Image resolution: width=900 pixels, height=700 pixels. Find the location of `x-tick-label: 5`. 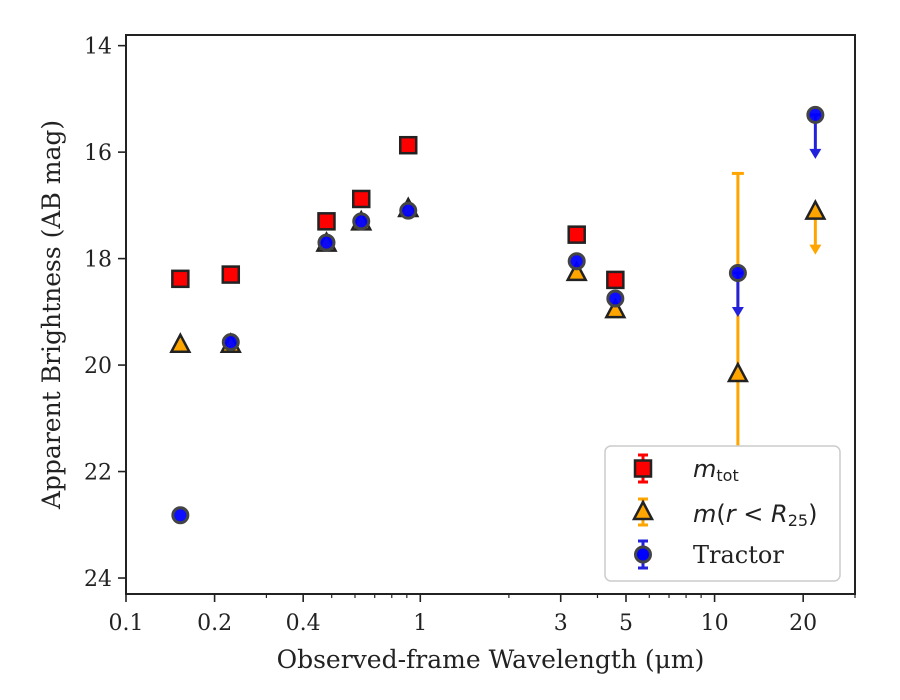

x-tick-label: 5 is located at coordinates (626, 623).